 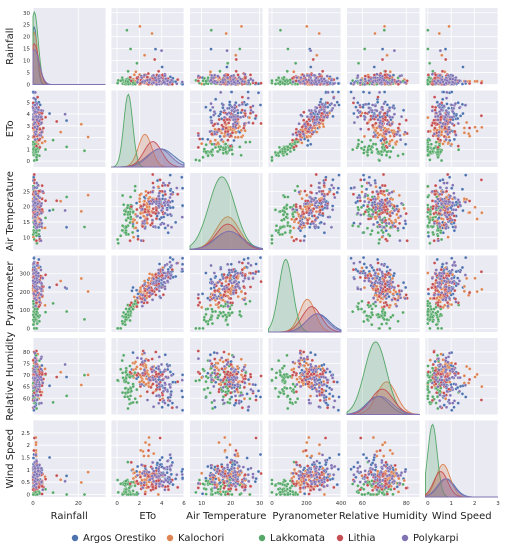 I want to click on ytick-label: 2, so click(x=29, y=139).